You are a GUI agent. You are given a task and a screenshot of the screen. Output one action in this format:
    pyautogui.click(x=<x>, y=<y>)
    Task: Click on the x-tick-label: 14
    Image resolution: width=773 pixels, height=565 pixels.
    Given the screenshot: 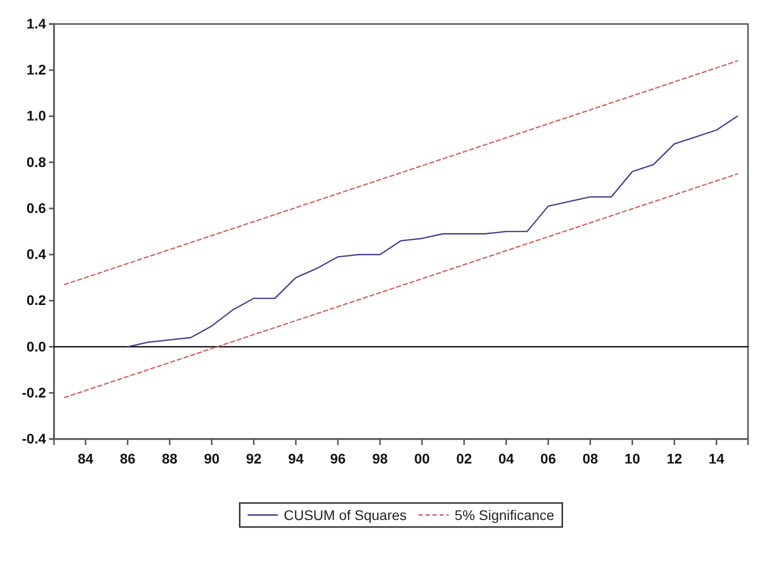 What is the action you would take?
    pyautogui.click(x=716, y=458)
    